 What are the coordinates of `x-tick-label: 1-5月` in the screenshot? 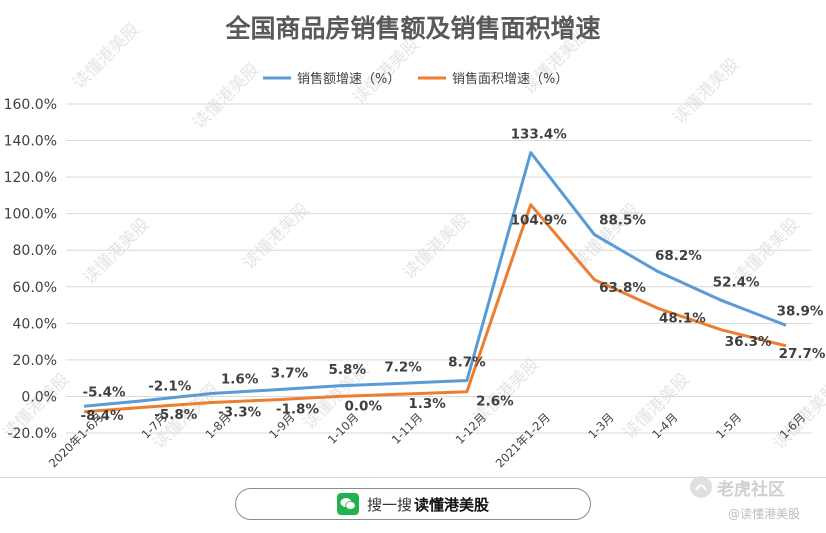 It's located at (728, 425).